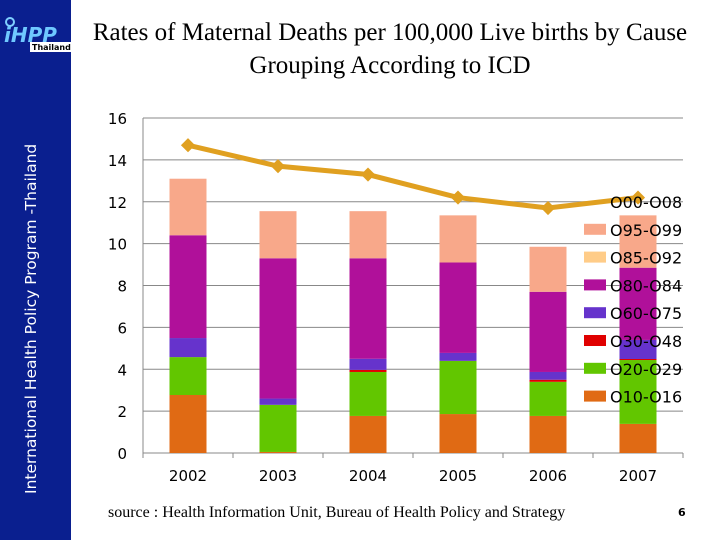 The width and height of the screenshot is (720, 540). I want to click on y-tick-label: 4, so click(122, 370).